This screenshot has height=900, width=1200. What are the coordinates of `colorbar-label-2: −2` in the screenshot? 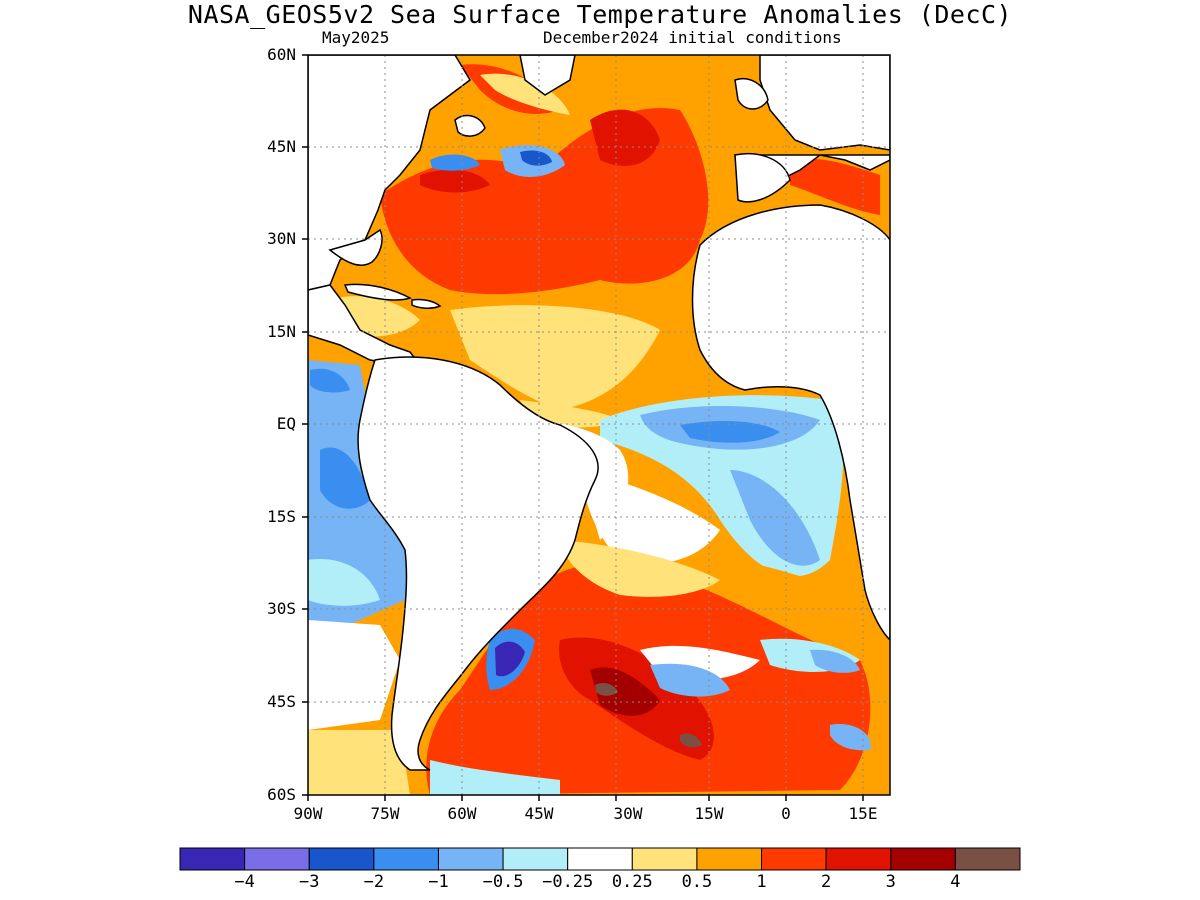 It's located at (374, 882).